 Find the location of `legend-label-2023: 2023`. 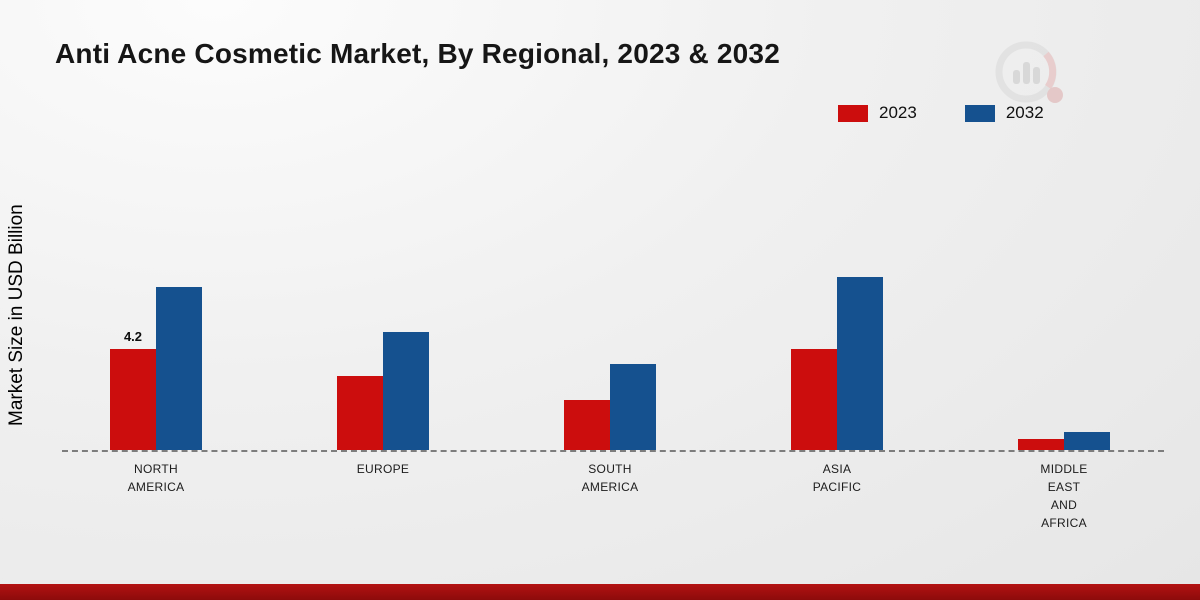

legend-label-2023: 2023 is located at coordinates (898, 112).